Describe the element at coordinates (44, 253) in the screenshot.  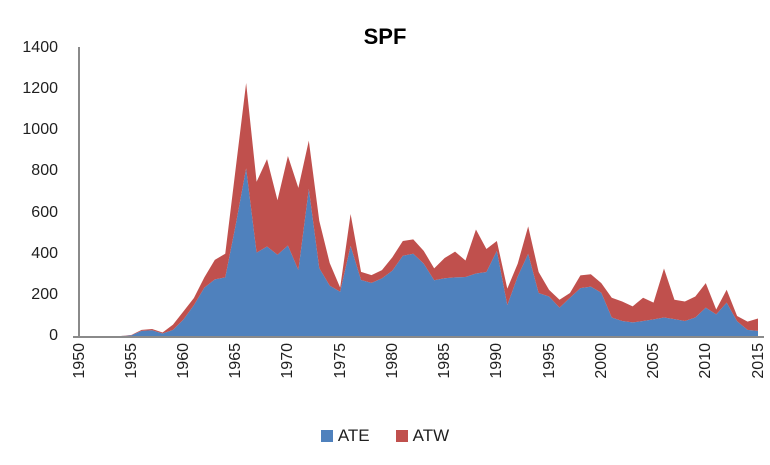
I see `y-tick-label: 400` at that location.